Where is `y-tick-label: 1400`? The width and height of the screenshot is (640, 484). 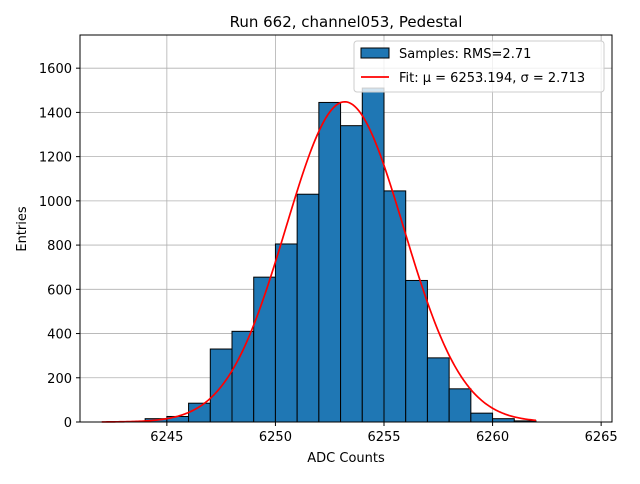
y-tick-label: 1400 is located at coordinates (55, 113).